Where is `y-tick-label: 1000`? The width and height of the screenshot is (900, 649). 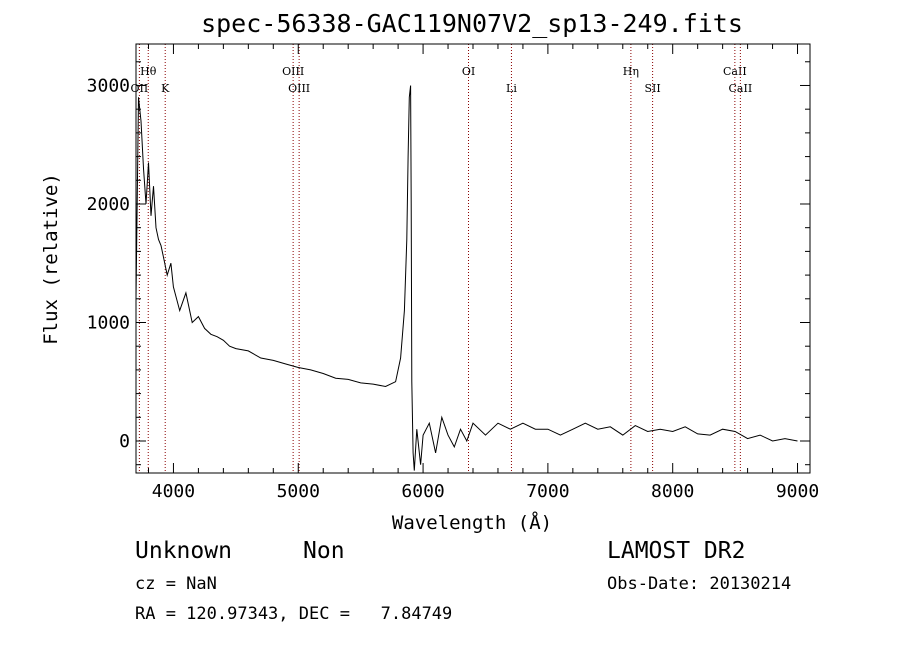 y-tick-label: 1000 is located at coordinates (108, 322).